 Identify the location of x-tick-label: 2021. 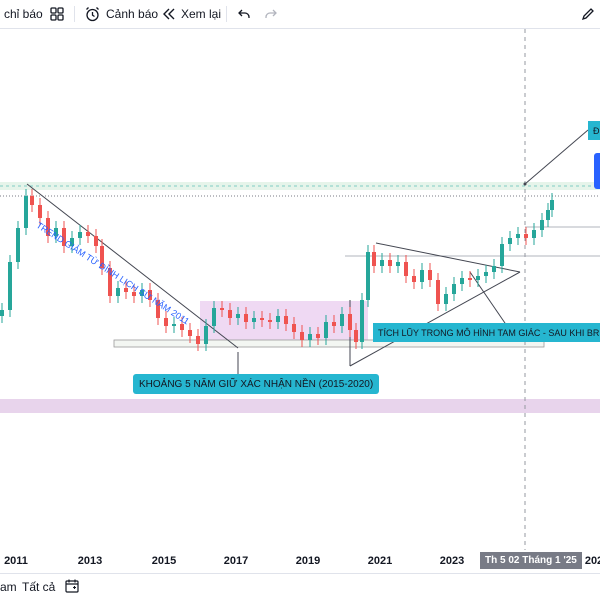
(380, 561).